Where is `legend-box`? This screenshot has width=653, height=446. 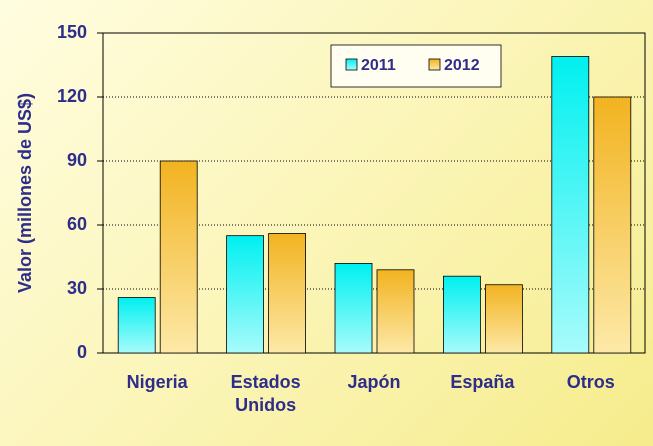
legend-box is located at coordinates (416, 66).